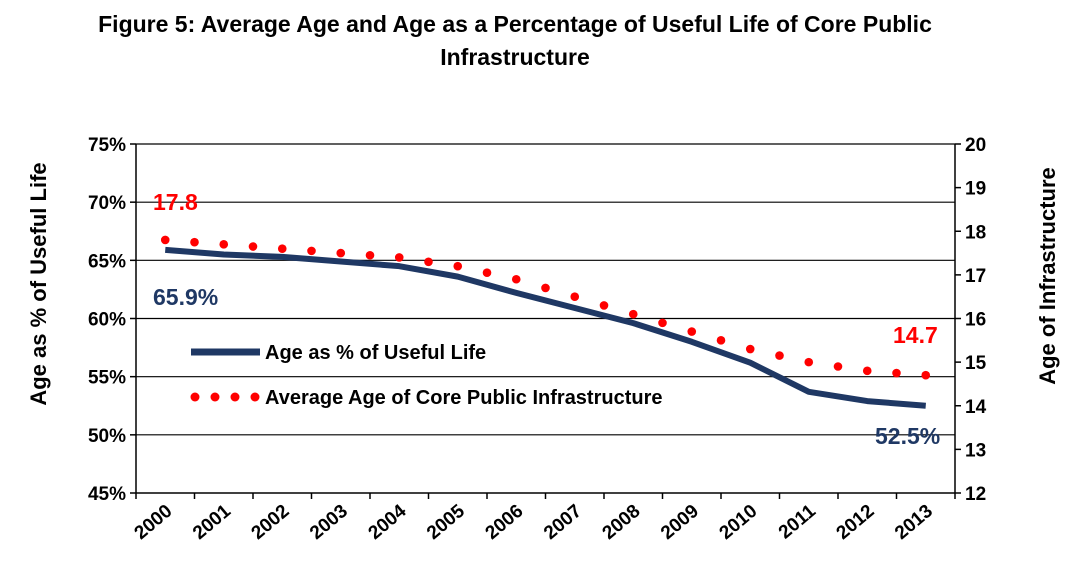 This screenshot has height=569, width=1074. What do you see at coordinates (975, 276) in the screenshot?
I see `right-tick-label: 17` at bounding box center [975, 276].